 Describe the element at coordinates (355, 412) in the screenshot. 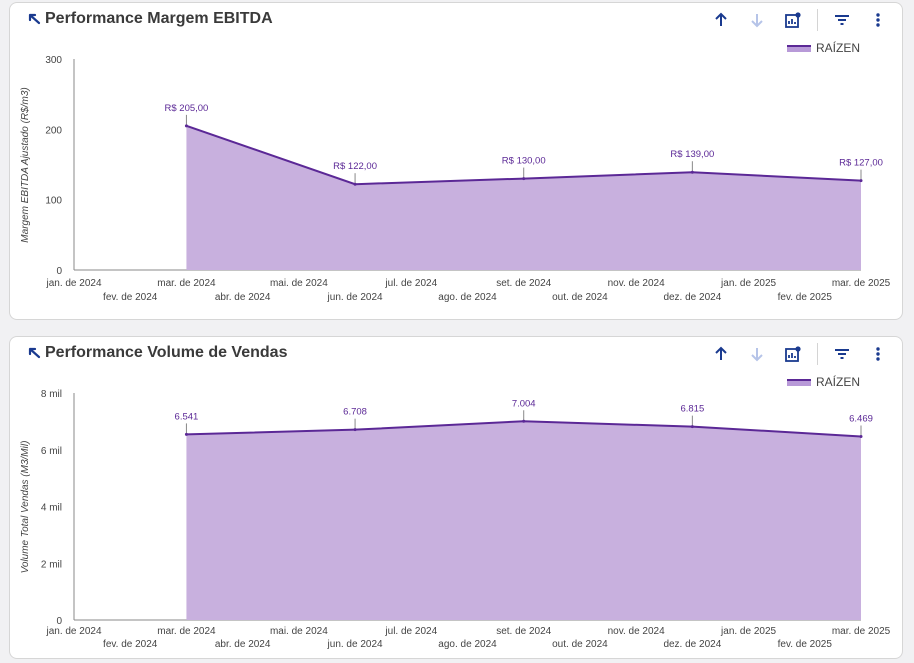

I see `data-label: 6.708` at that location.